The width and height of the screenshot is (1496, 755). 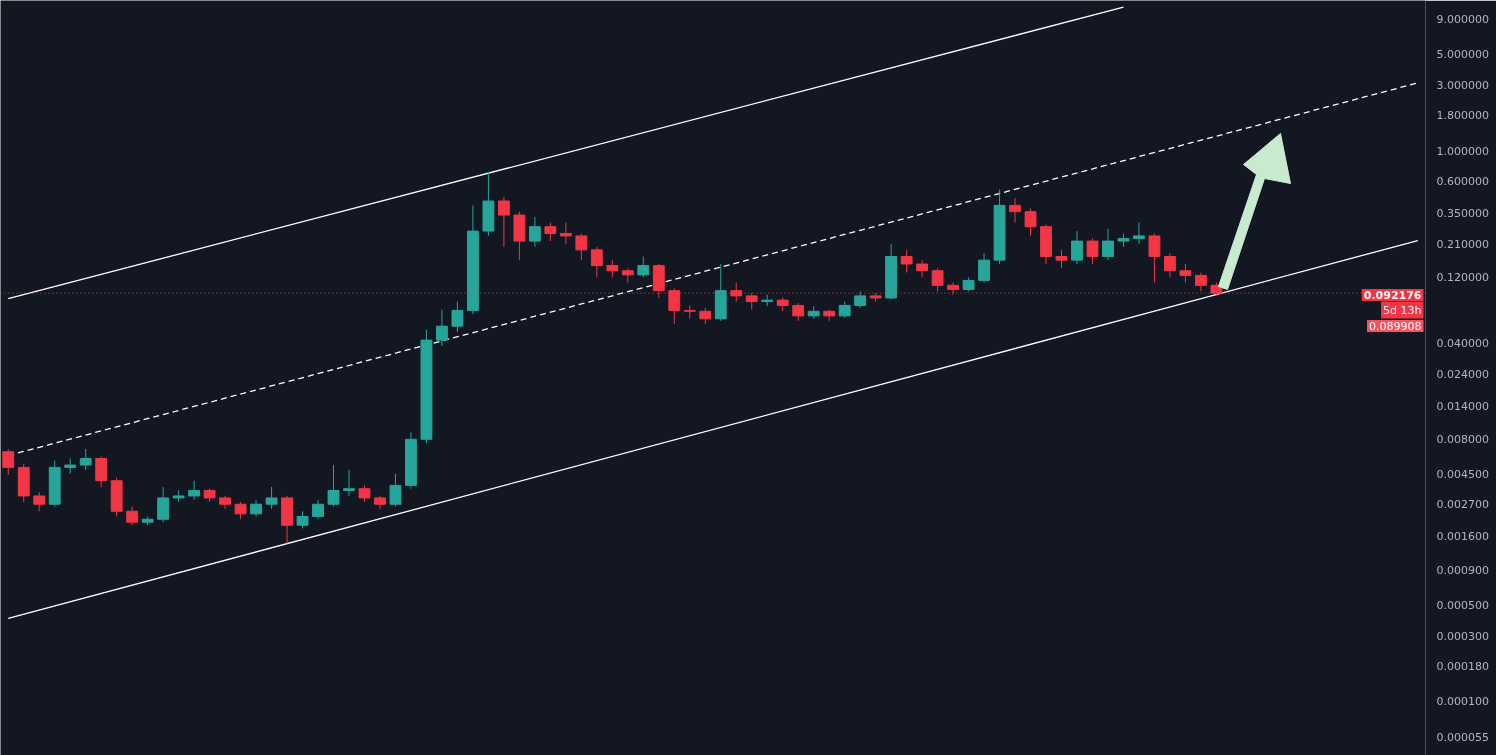 What do you see at coordinates (1462, 214) in the screenshot?
I see `y-tick-label: 0.350000` at bounding box center [1462, 214].